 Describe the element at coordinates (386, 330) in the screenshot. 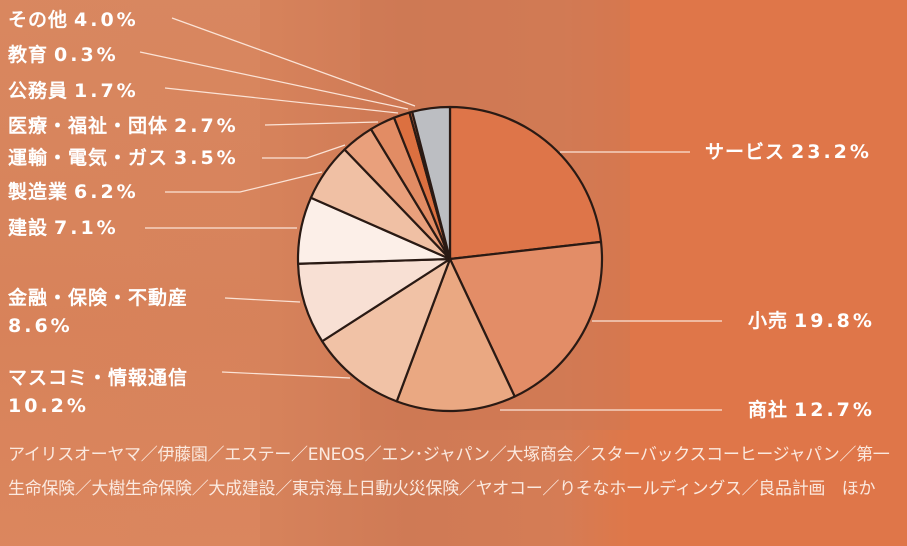

I see `pie-slice-マスコミ・情報通信` at that location.